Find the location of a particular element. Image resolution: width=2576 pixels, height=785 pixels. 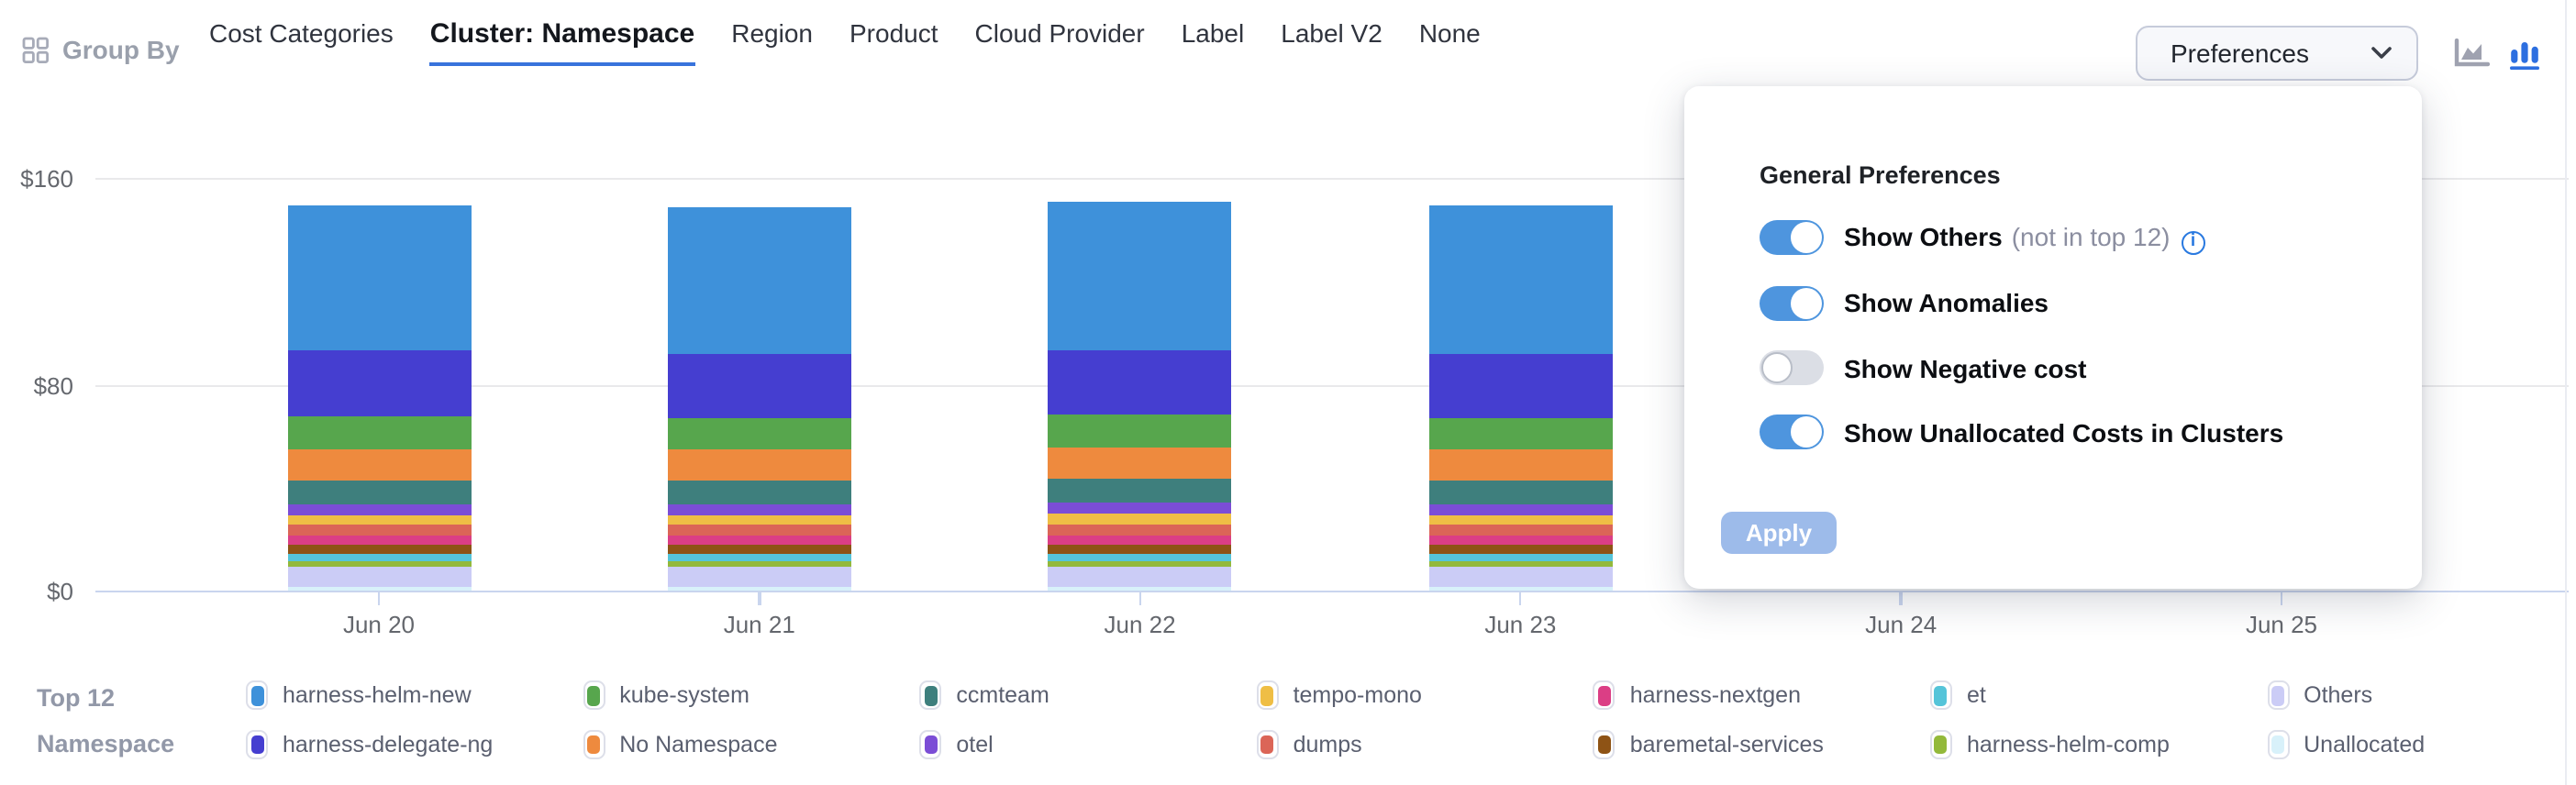

tab-product: Product is located at coordinates (893, 33).